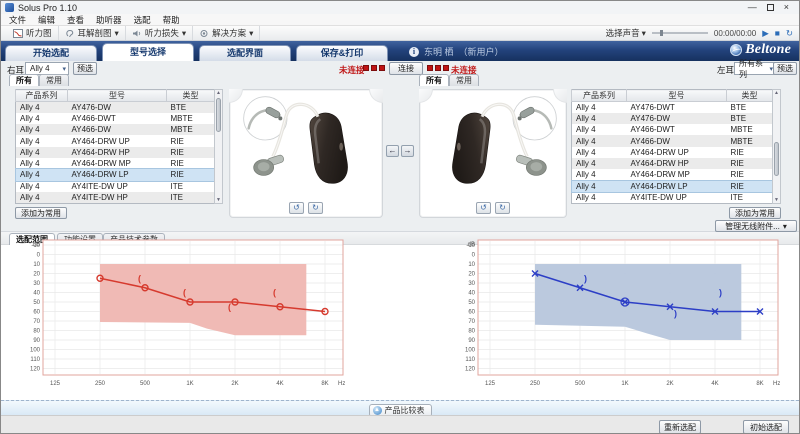 This screenshot has height=434, width=800. What do you see at coordinates (76, 19) in the screenshot?
I see `menu-view: 查看` at bounding box center [76, 19].